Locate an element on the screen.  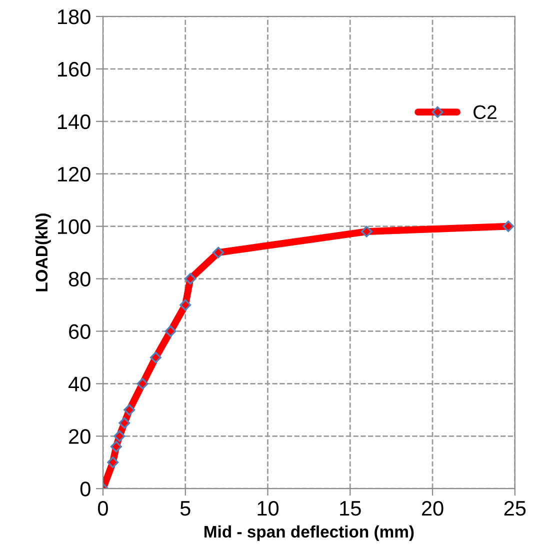
y-axis-title: LOAD(kN) is located at coordinates (43, 253).